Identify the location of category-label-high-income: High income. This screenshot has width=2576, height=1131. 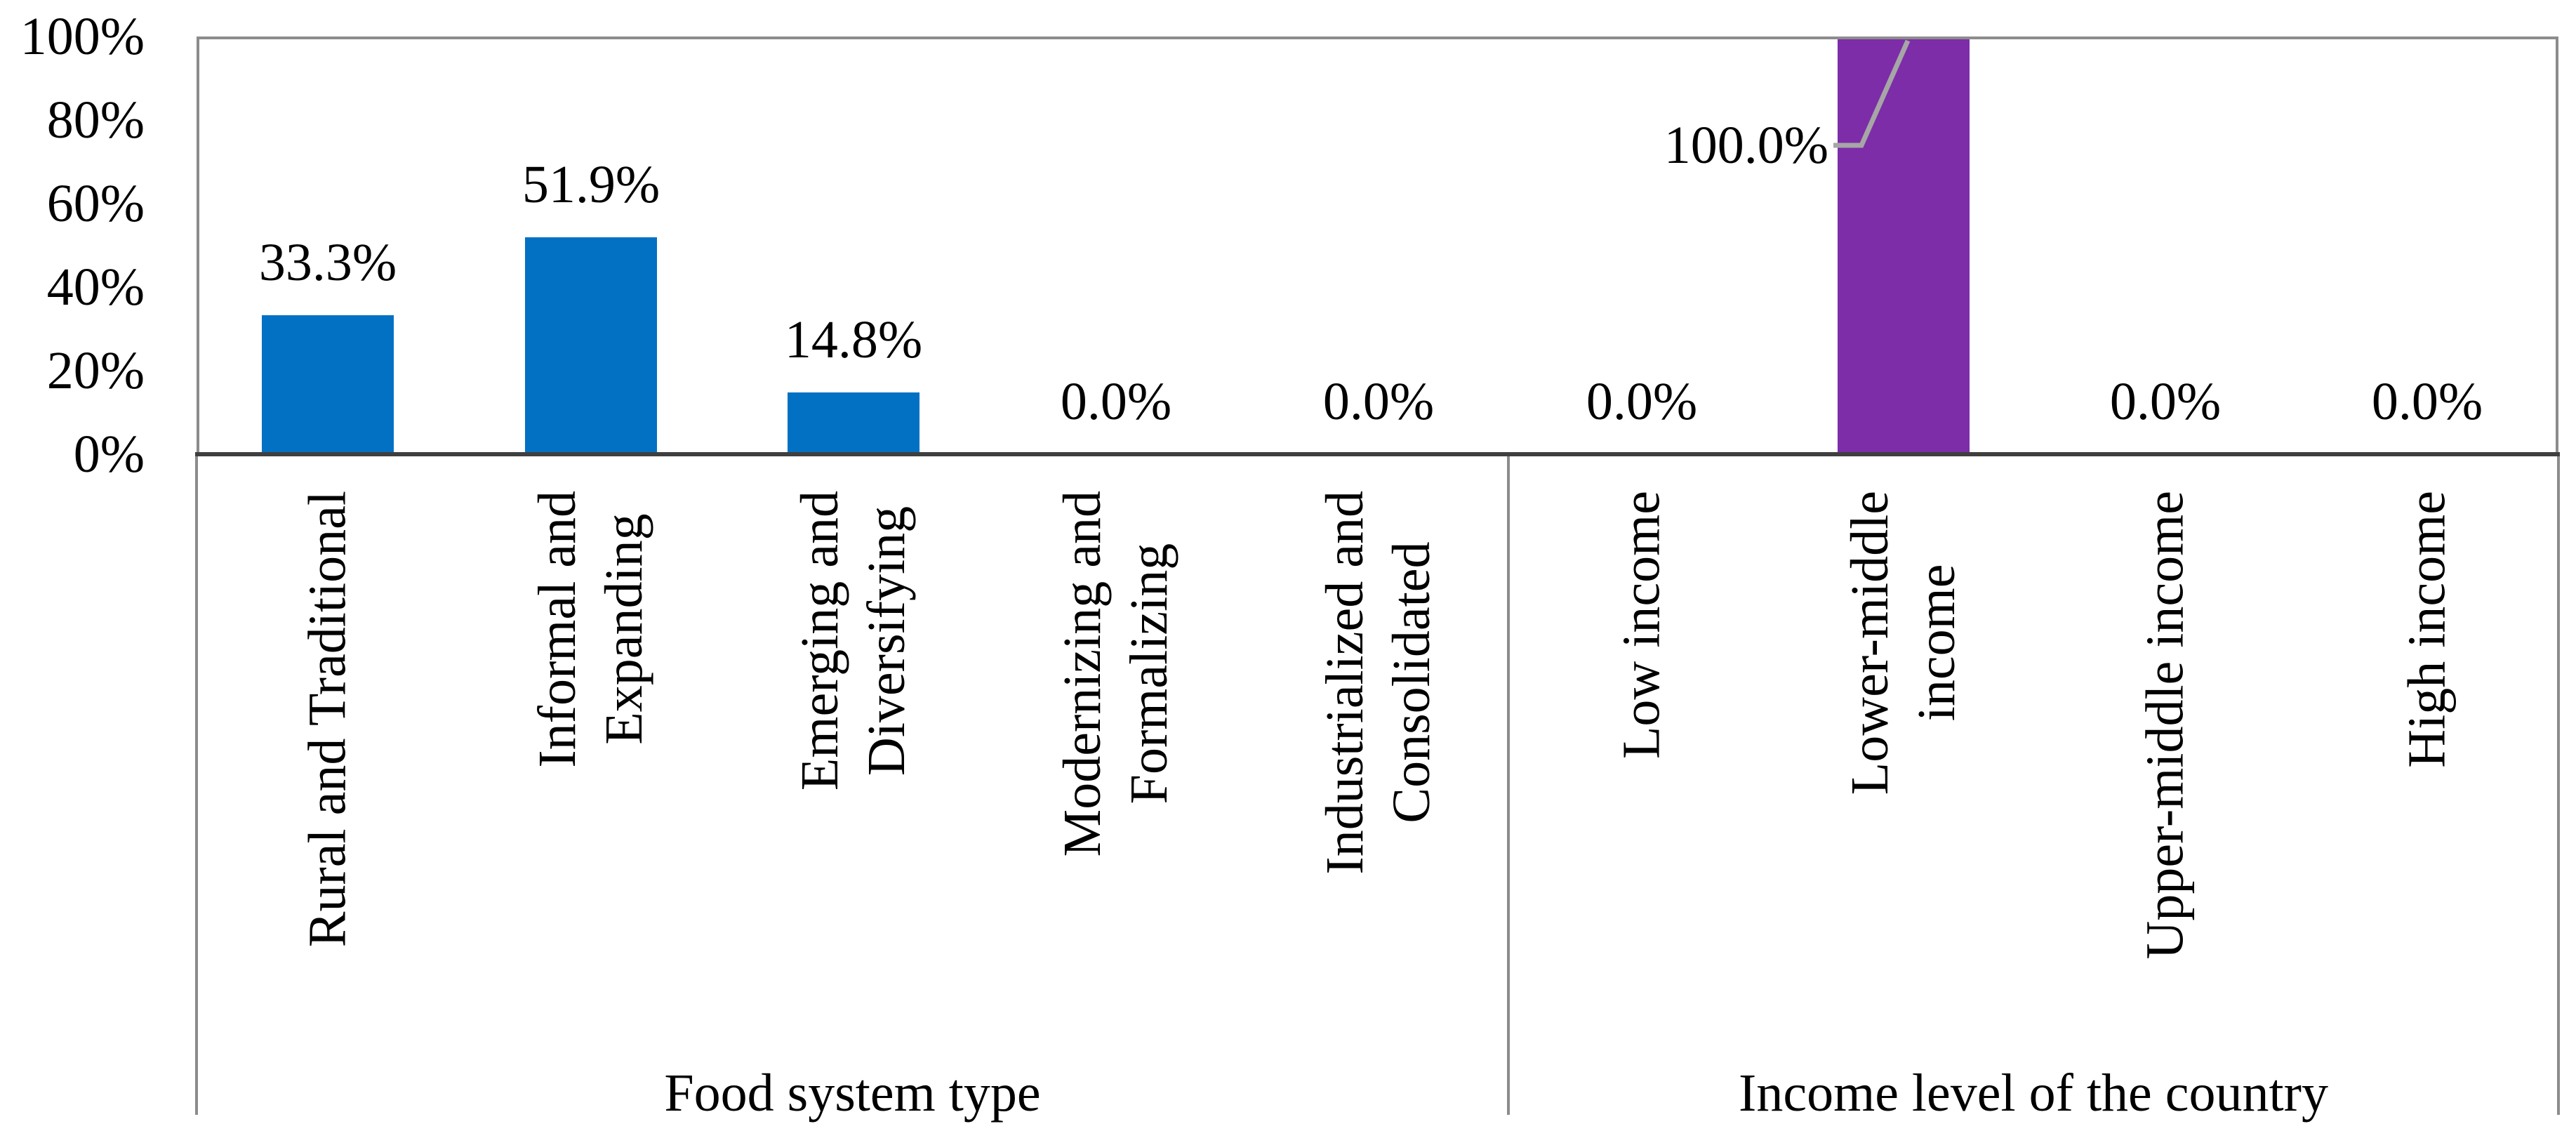
(2427, 629).